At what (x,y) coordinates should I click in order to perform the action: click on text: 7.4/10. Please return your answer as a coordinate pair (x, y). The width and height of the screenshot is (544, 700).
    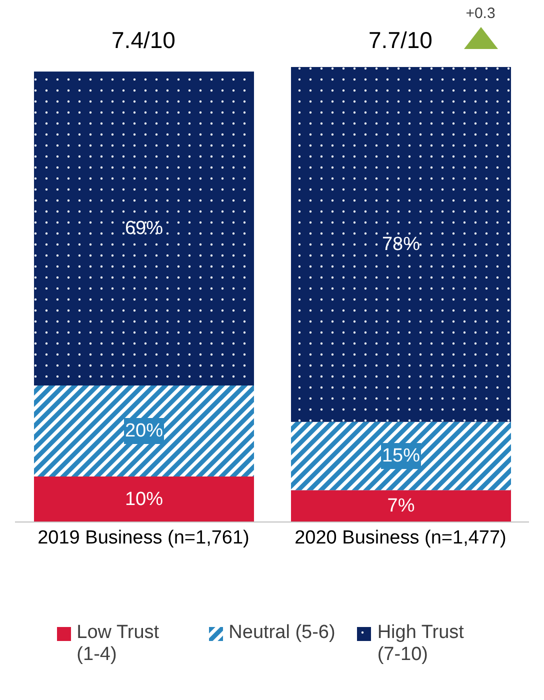
    Looking at the image, I should click on (143, 40).